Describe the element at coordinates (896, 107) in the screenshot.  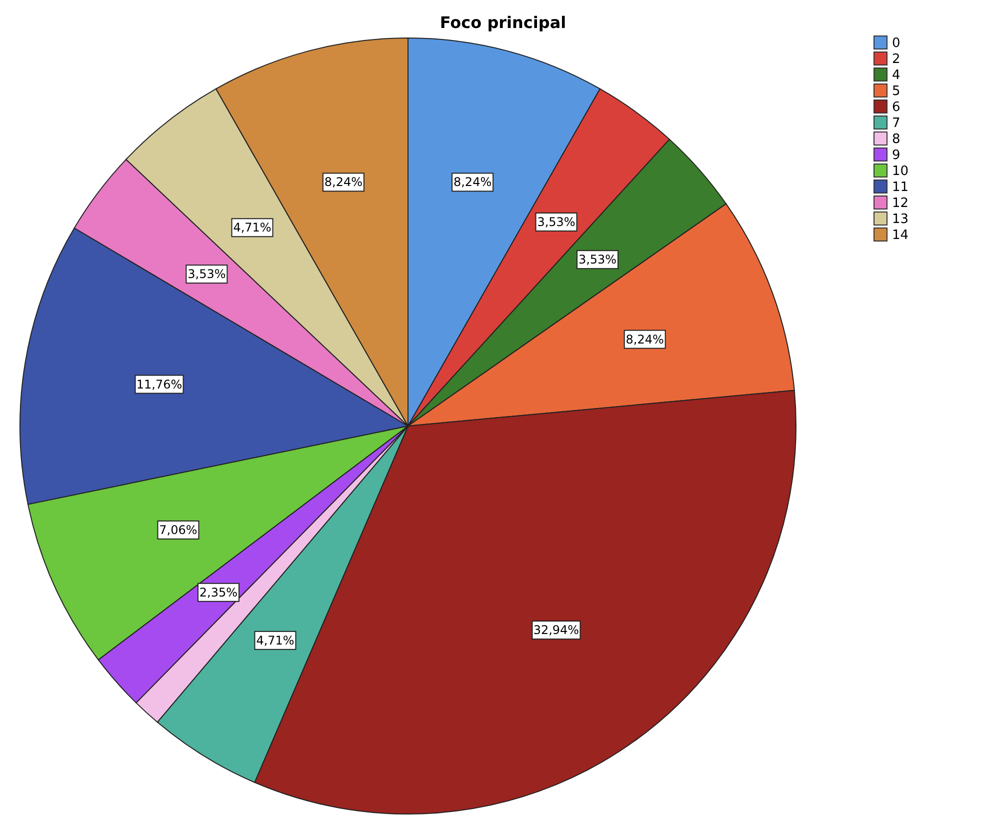
I see `legend-label: 6` at that location.